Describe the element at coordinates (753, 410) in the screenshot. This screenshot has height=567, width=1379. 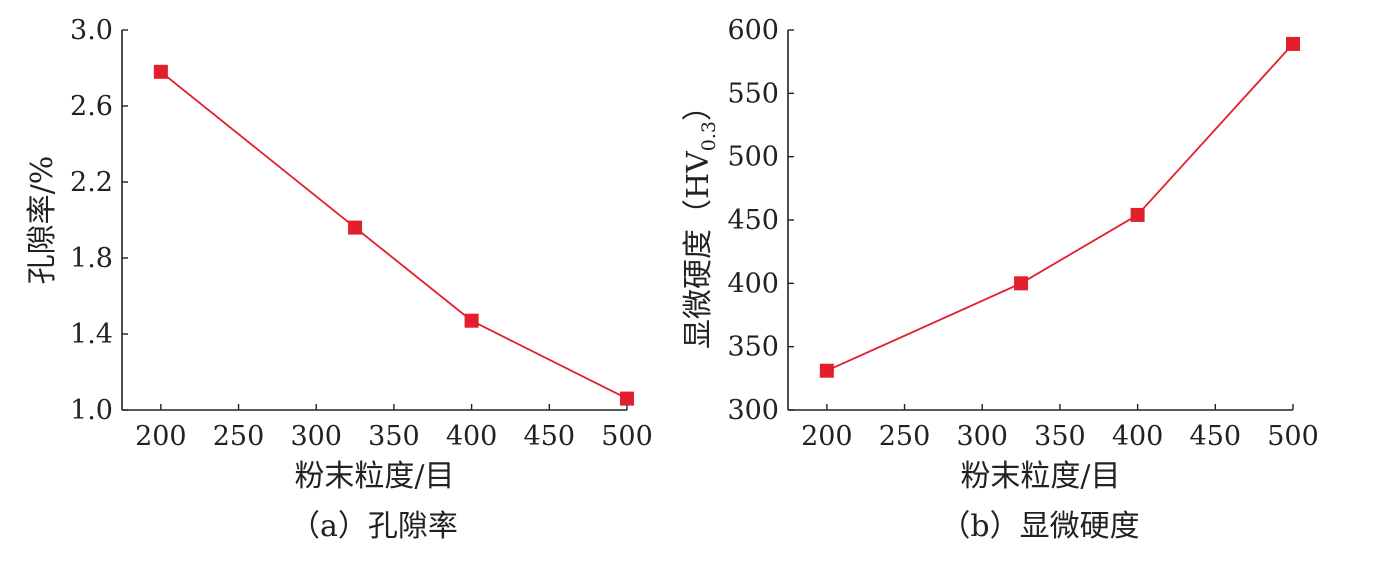
I see `hardness-y-tick-label: 300` at that location.